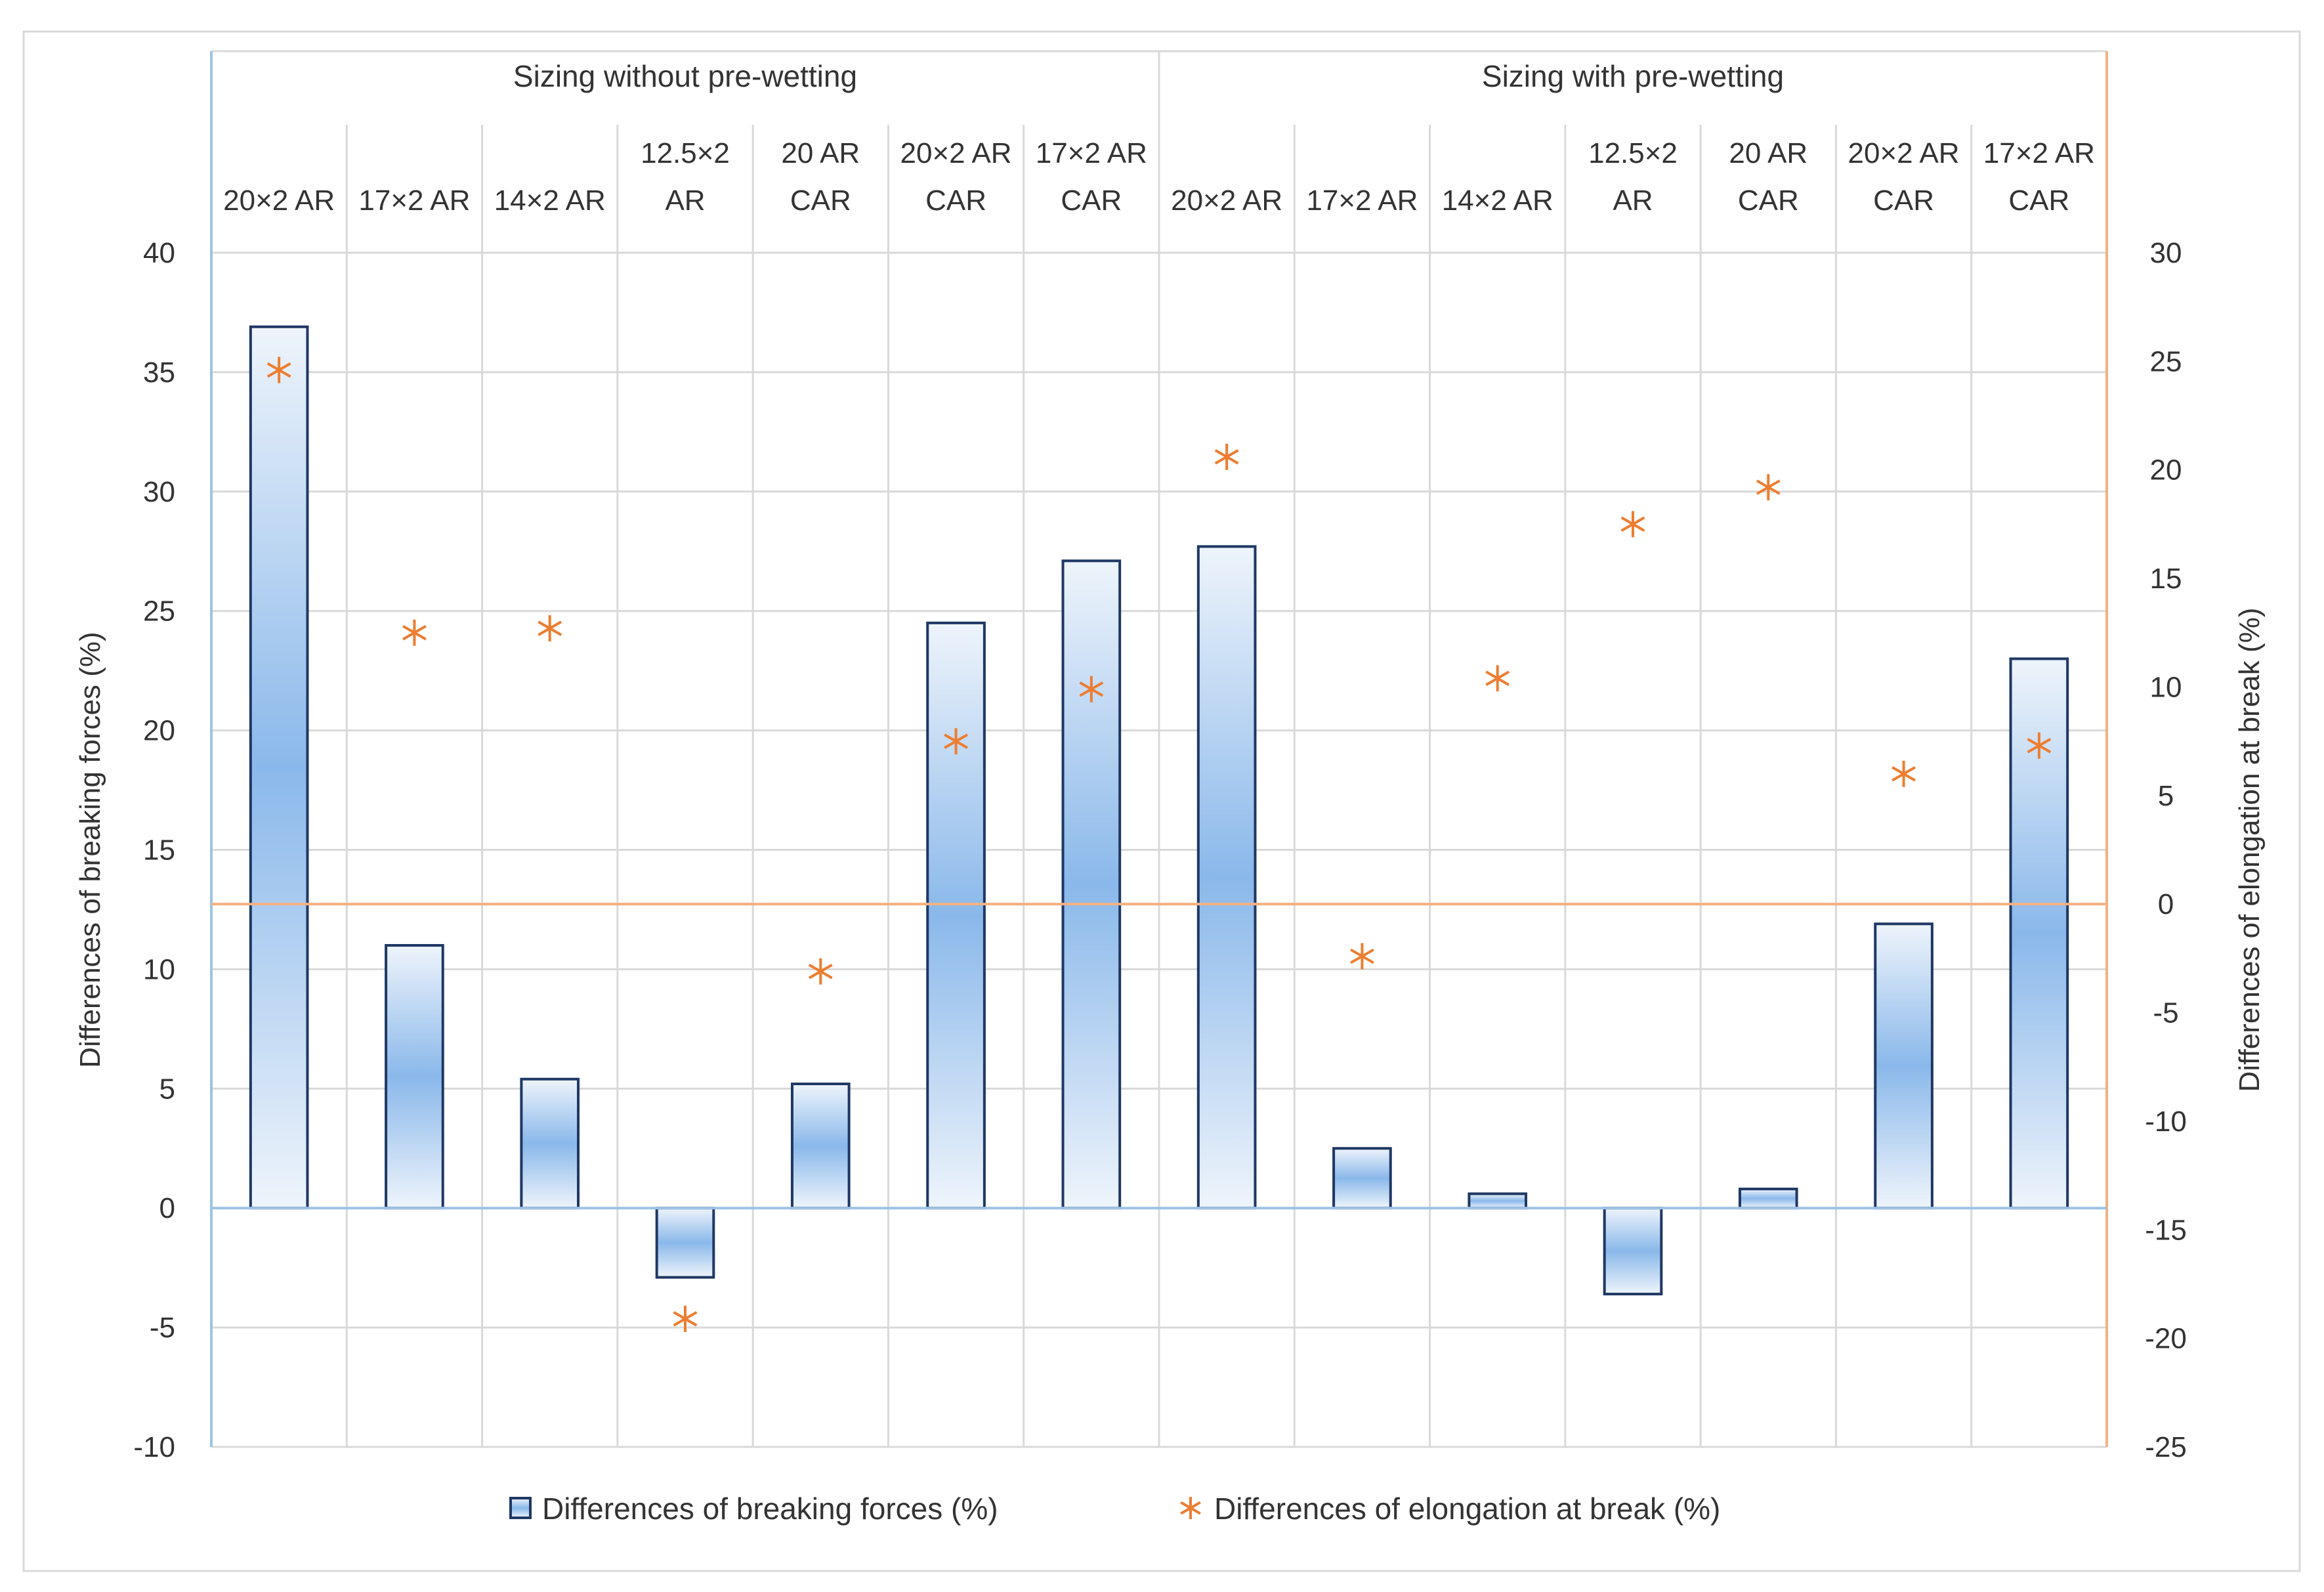 Image resolution: width=2324 pixels, height=1592 pixels. Describe the element at coordinates (2166, 470) in the screenshot. I see `y-right-tick-label: 20` at that location.